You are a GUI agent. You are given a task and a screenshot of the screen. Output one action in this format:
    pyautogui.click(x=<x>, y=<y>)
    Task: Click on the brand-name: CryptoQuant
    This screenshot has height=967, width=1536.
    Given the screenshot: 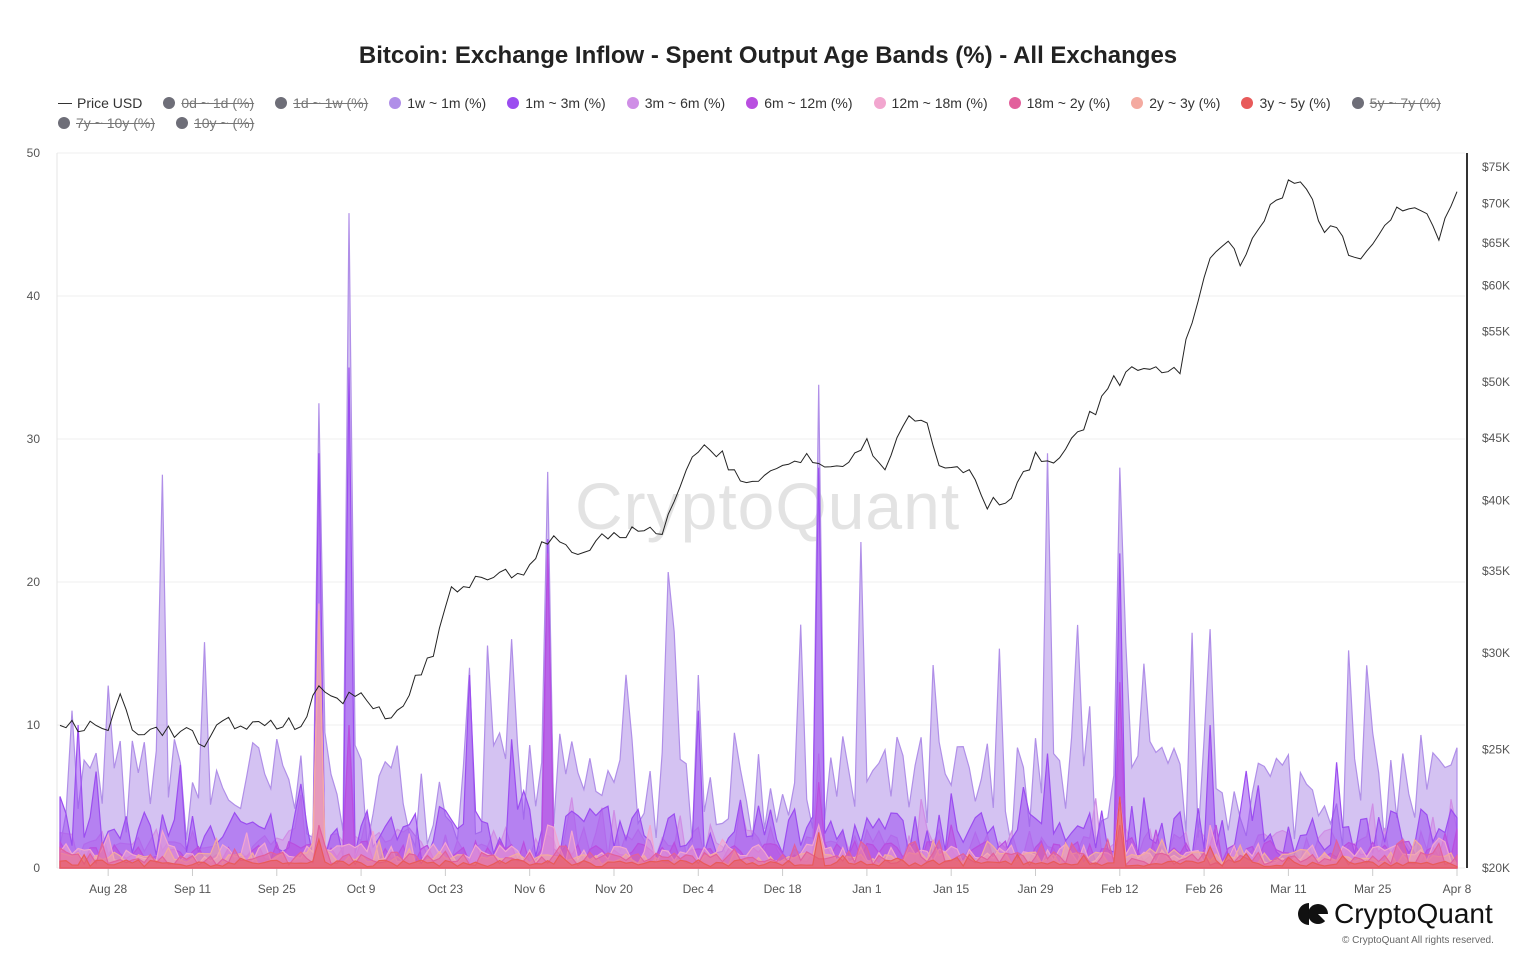 What is the action you would take?
    pyautogui.click(x=1413, y=913)
    